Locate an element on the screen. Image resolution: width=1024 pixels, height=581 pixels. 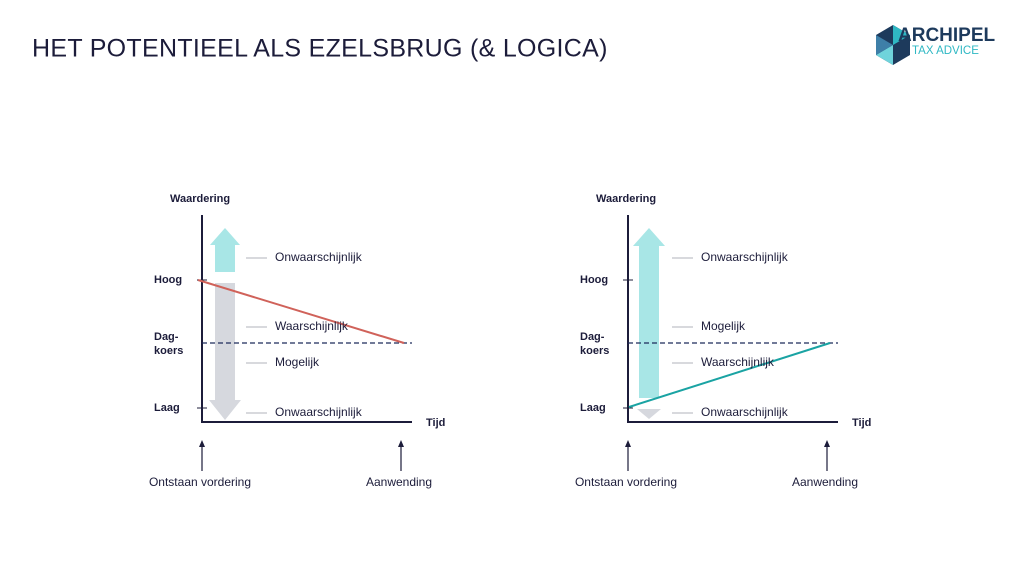
slide-title: HET POTENTIEEL ALS EZELSBRUG (& LOGICA) is located at coordinates (320, 49).